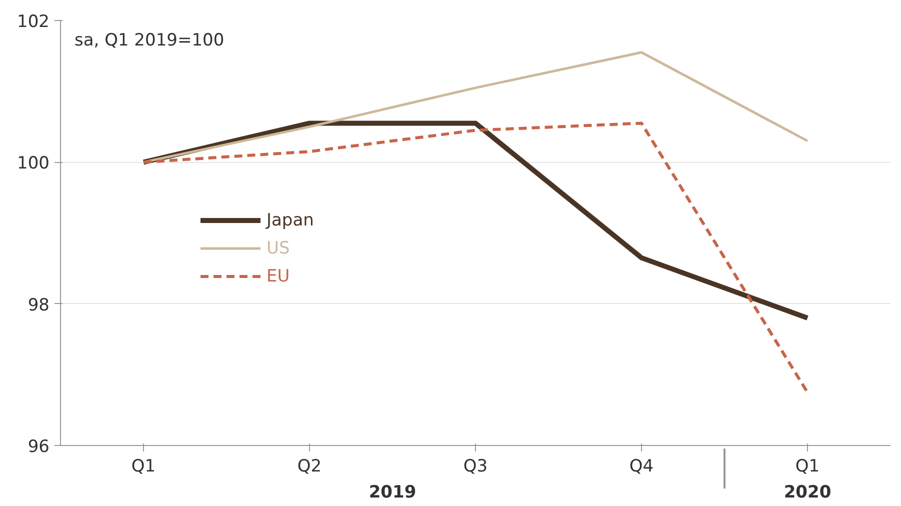  Describe the element at coordinates (278, 276) in the screenshot. I see `legend-label: EU` at that location.